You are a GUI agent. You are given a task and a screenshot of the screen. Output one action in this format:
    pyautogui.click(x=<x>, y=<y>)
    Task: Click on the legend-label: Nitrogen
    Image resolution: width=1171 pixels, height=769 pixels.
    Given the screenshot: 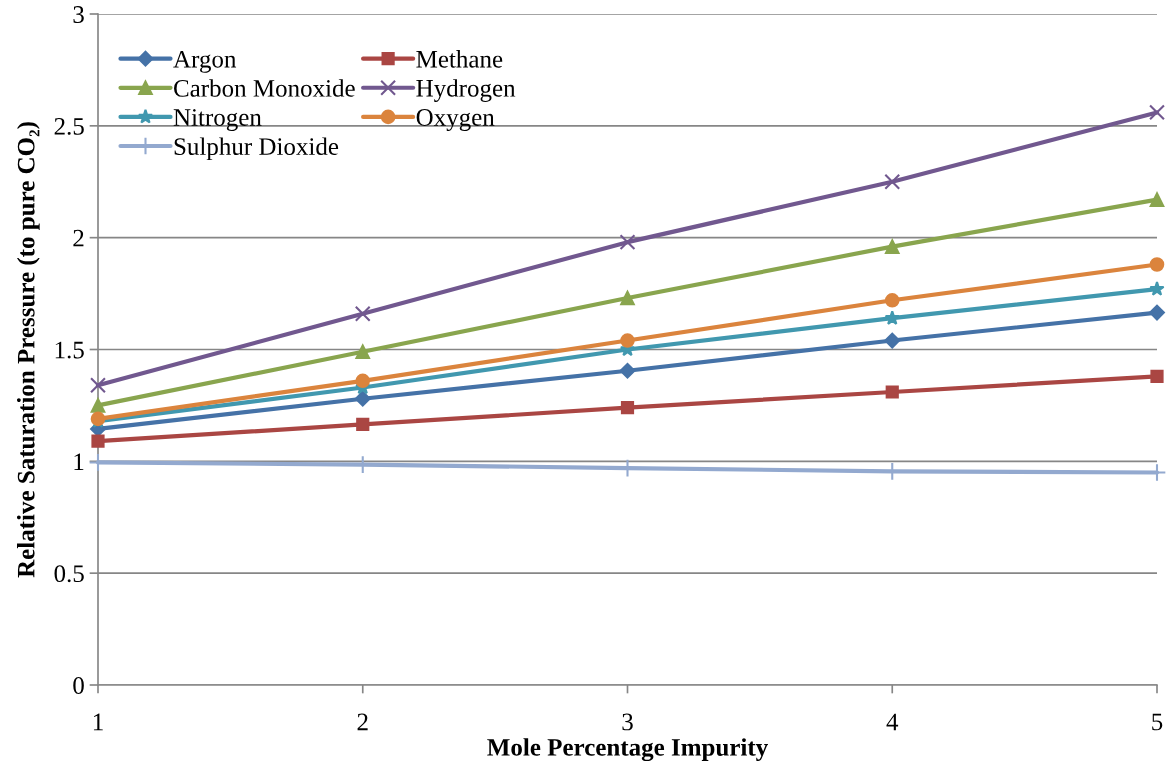 What is the action you would take?
    pyautogui.click(x=217, y=120)
    